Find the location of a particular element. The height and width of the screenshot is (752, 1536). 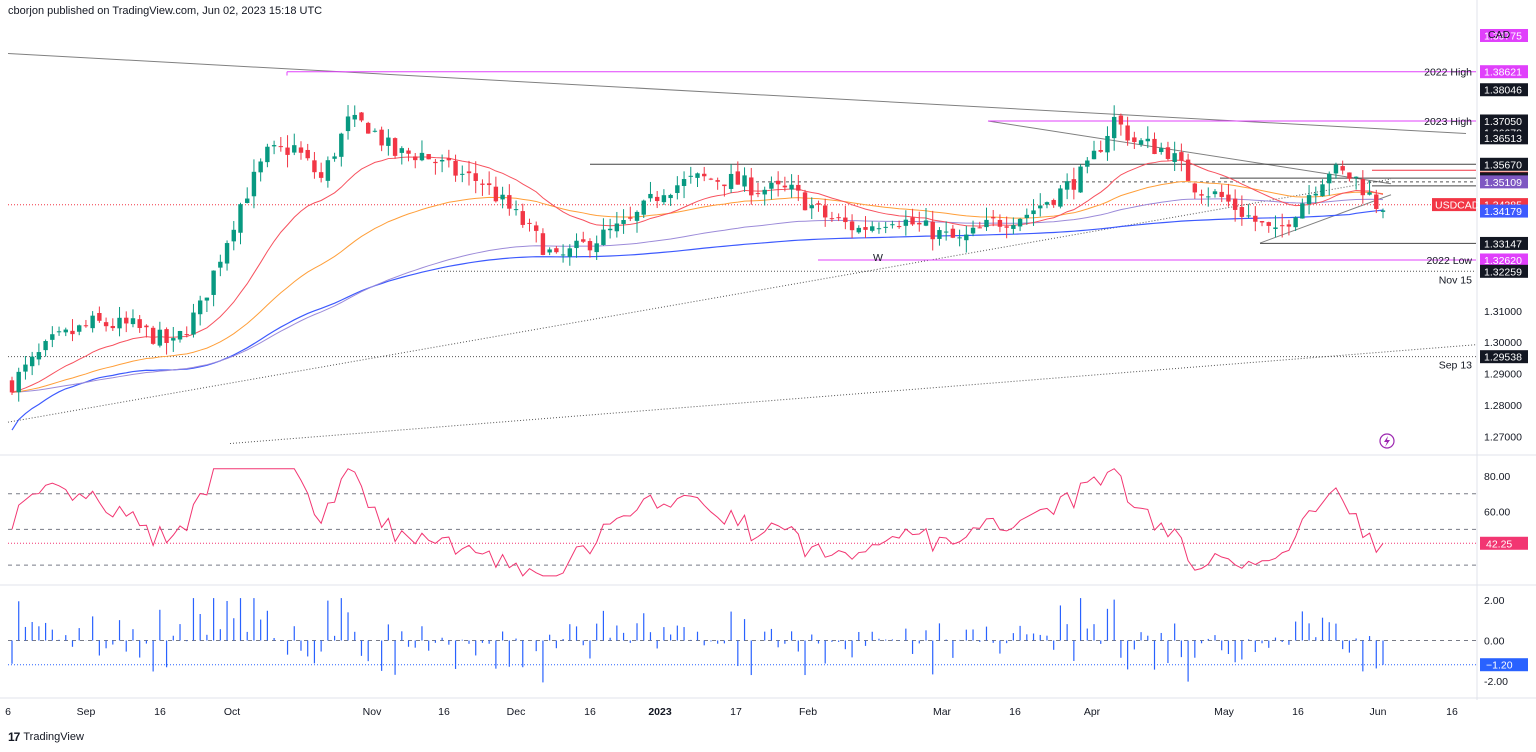

price-level-tag: 1.35109 is located at coordinates (1504, 182).